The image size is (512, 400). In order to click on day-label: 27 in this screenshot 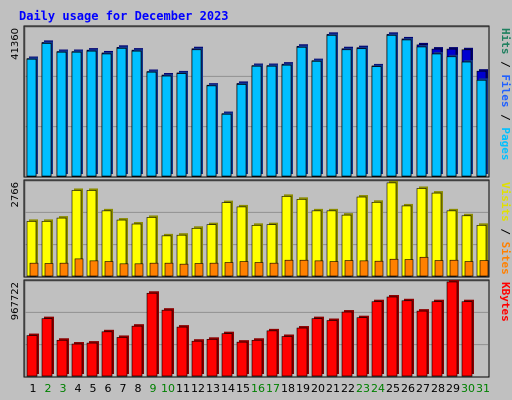, I will do `click(423, 388)`.